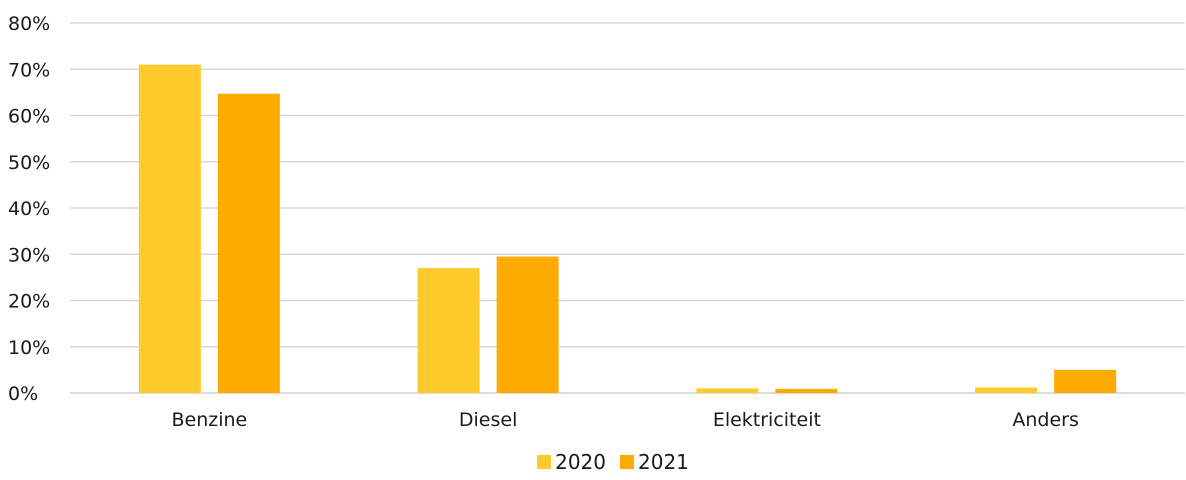  I want to click on legend-swatch-2021, so click(627, 462).